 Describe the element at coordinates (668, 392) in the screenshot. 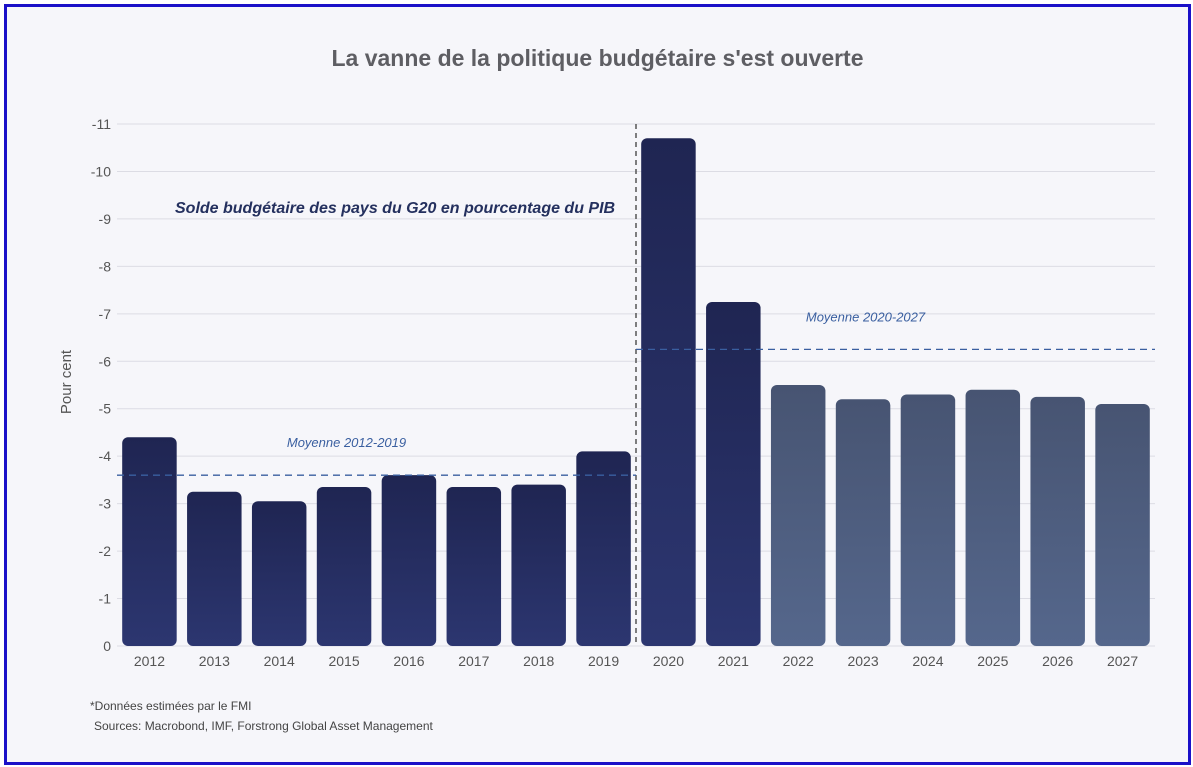

I see `bar-2020` at that location.